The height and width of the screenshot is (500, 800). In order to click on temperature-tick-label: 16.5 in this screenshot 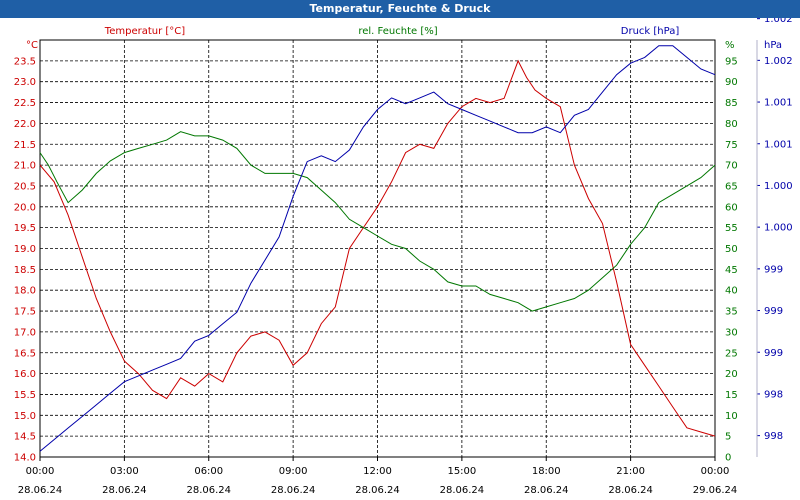, I will do `click(25, 353)`.